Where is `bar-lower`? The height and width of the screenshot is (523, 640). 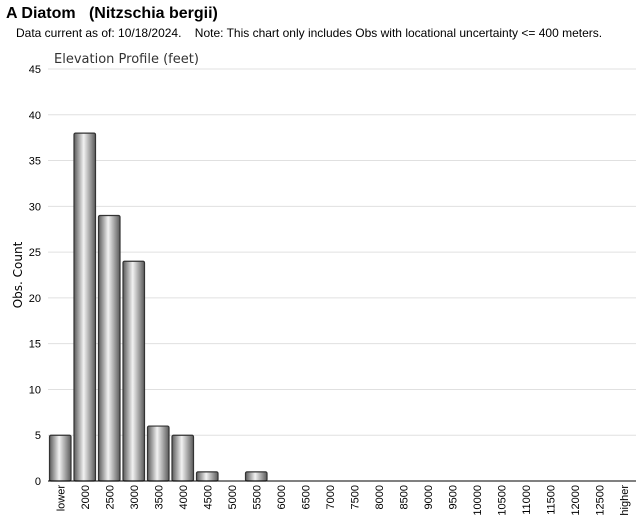 bar-lower is located at coordinates (60, 458).